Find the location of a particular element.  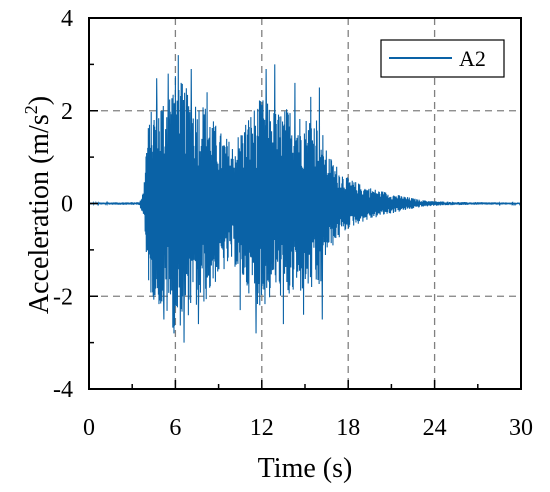

x-tick-label-0: 0 is located at coordinates (89, 428).